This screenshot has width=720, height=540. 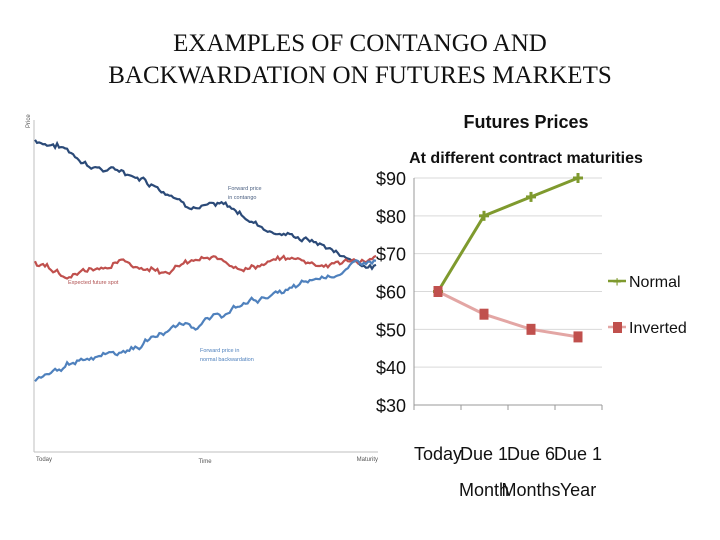 I want to click on legend-normal-marker: +, so click(x=616, y=282).